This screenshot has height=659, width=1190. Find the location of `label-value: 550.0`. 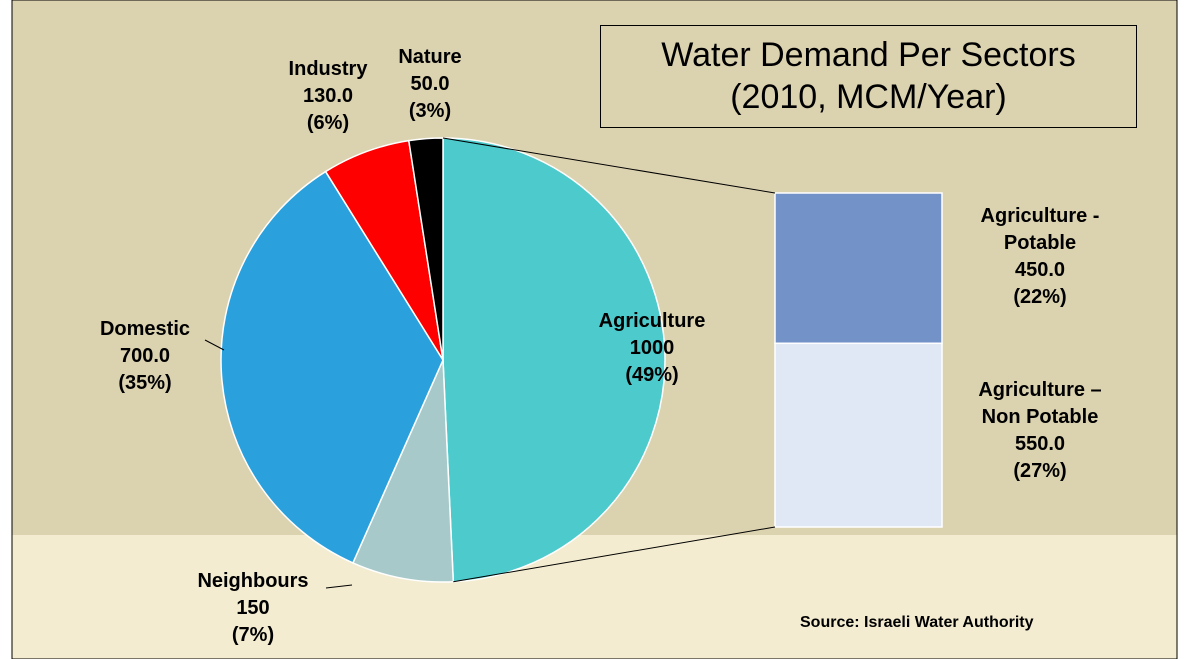

label-value: 550.0 is located at coordinates (1040, 444).